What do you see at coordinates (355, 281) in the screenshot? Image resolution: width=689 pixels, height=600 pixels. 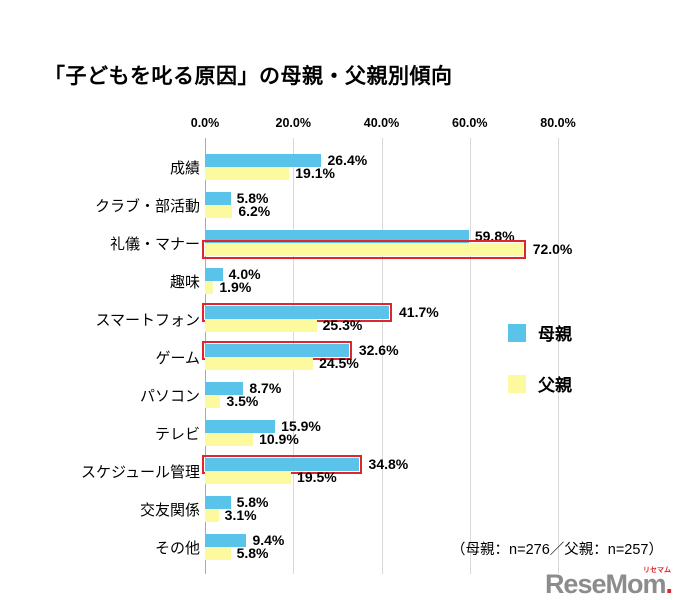 I see `chart-row: 趣味 4.0% 1.9%` at bounding box center [355, 281].